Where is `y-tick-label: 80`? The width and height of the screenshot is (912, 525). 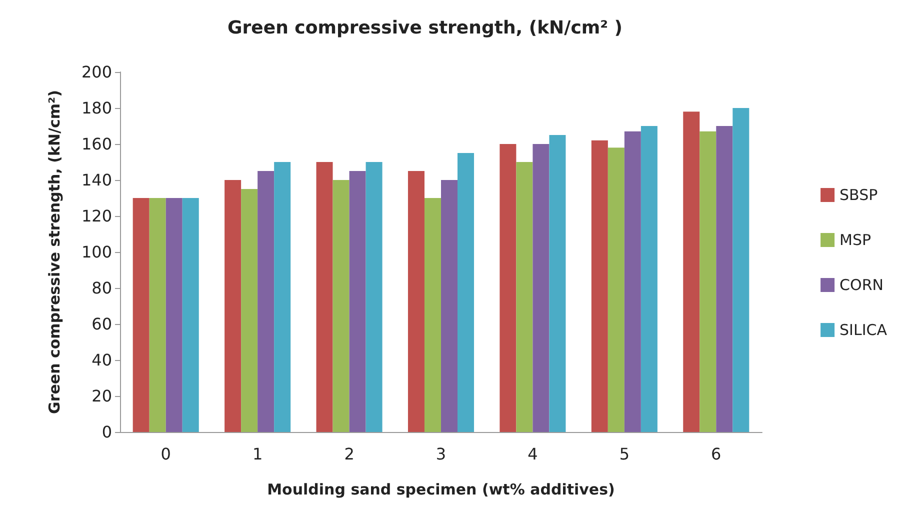 y-tick-label: 80 is located at coordinates (102, 288).